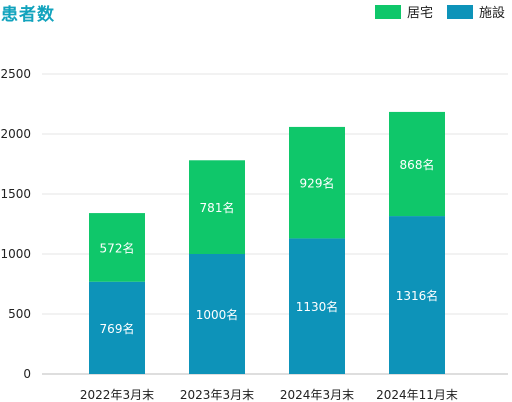 This screenshot has width=512, height=402. I want to click on data-label: 781名, so click(217, 207).